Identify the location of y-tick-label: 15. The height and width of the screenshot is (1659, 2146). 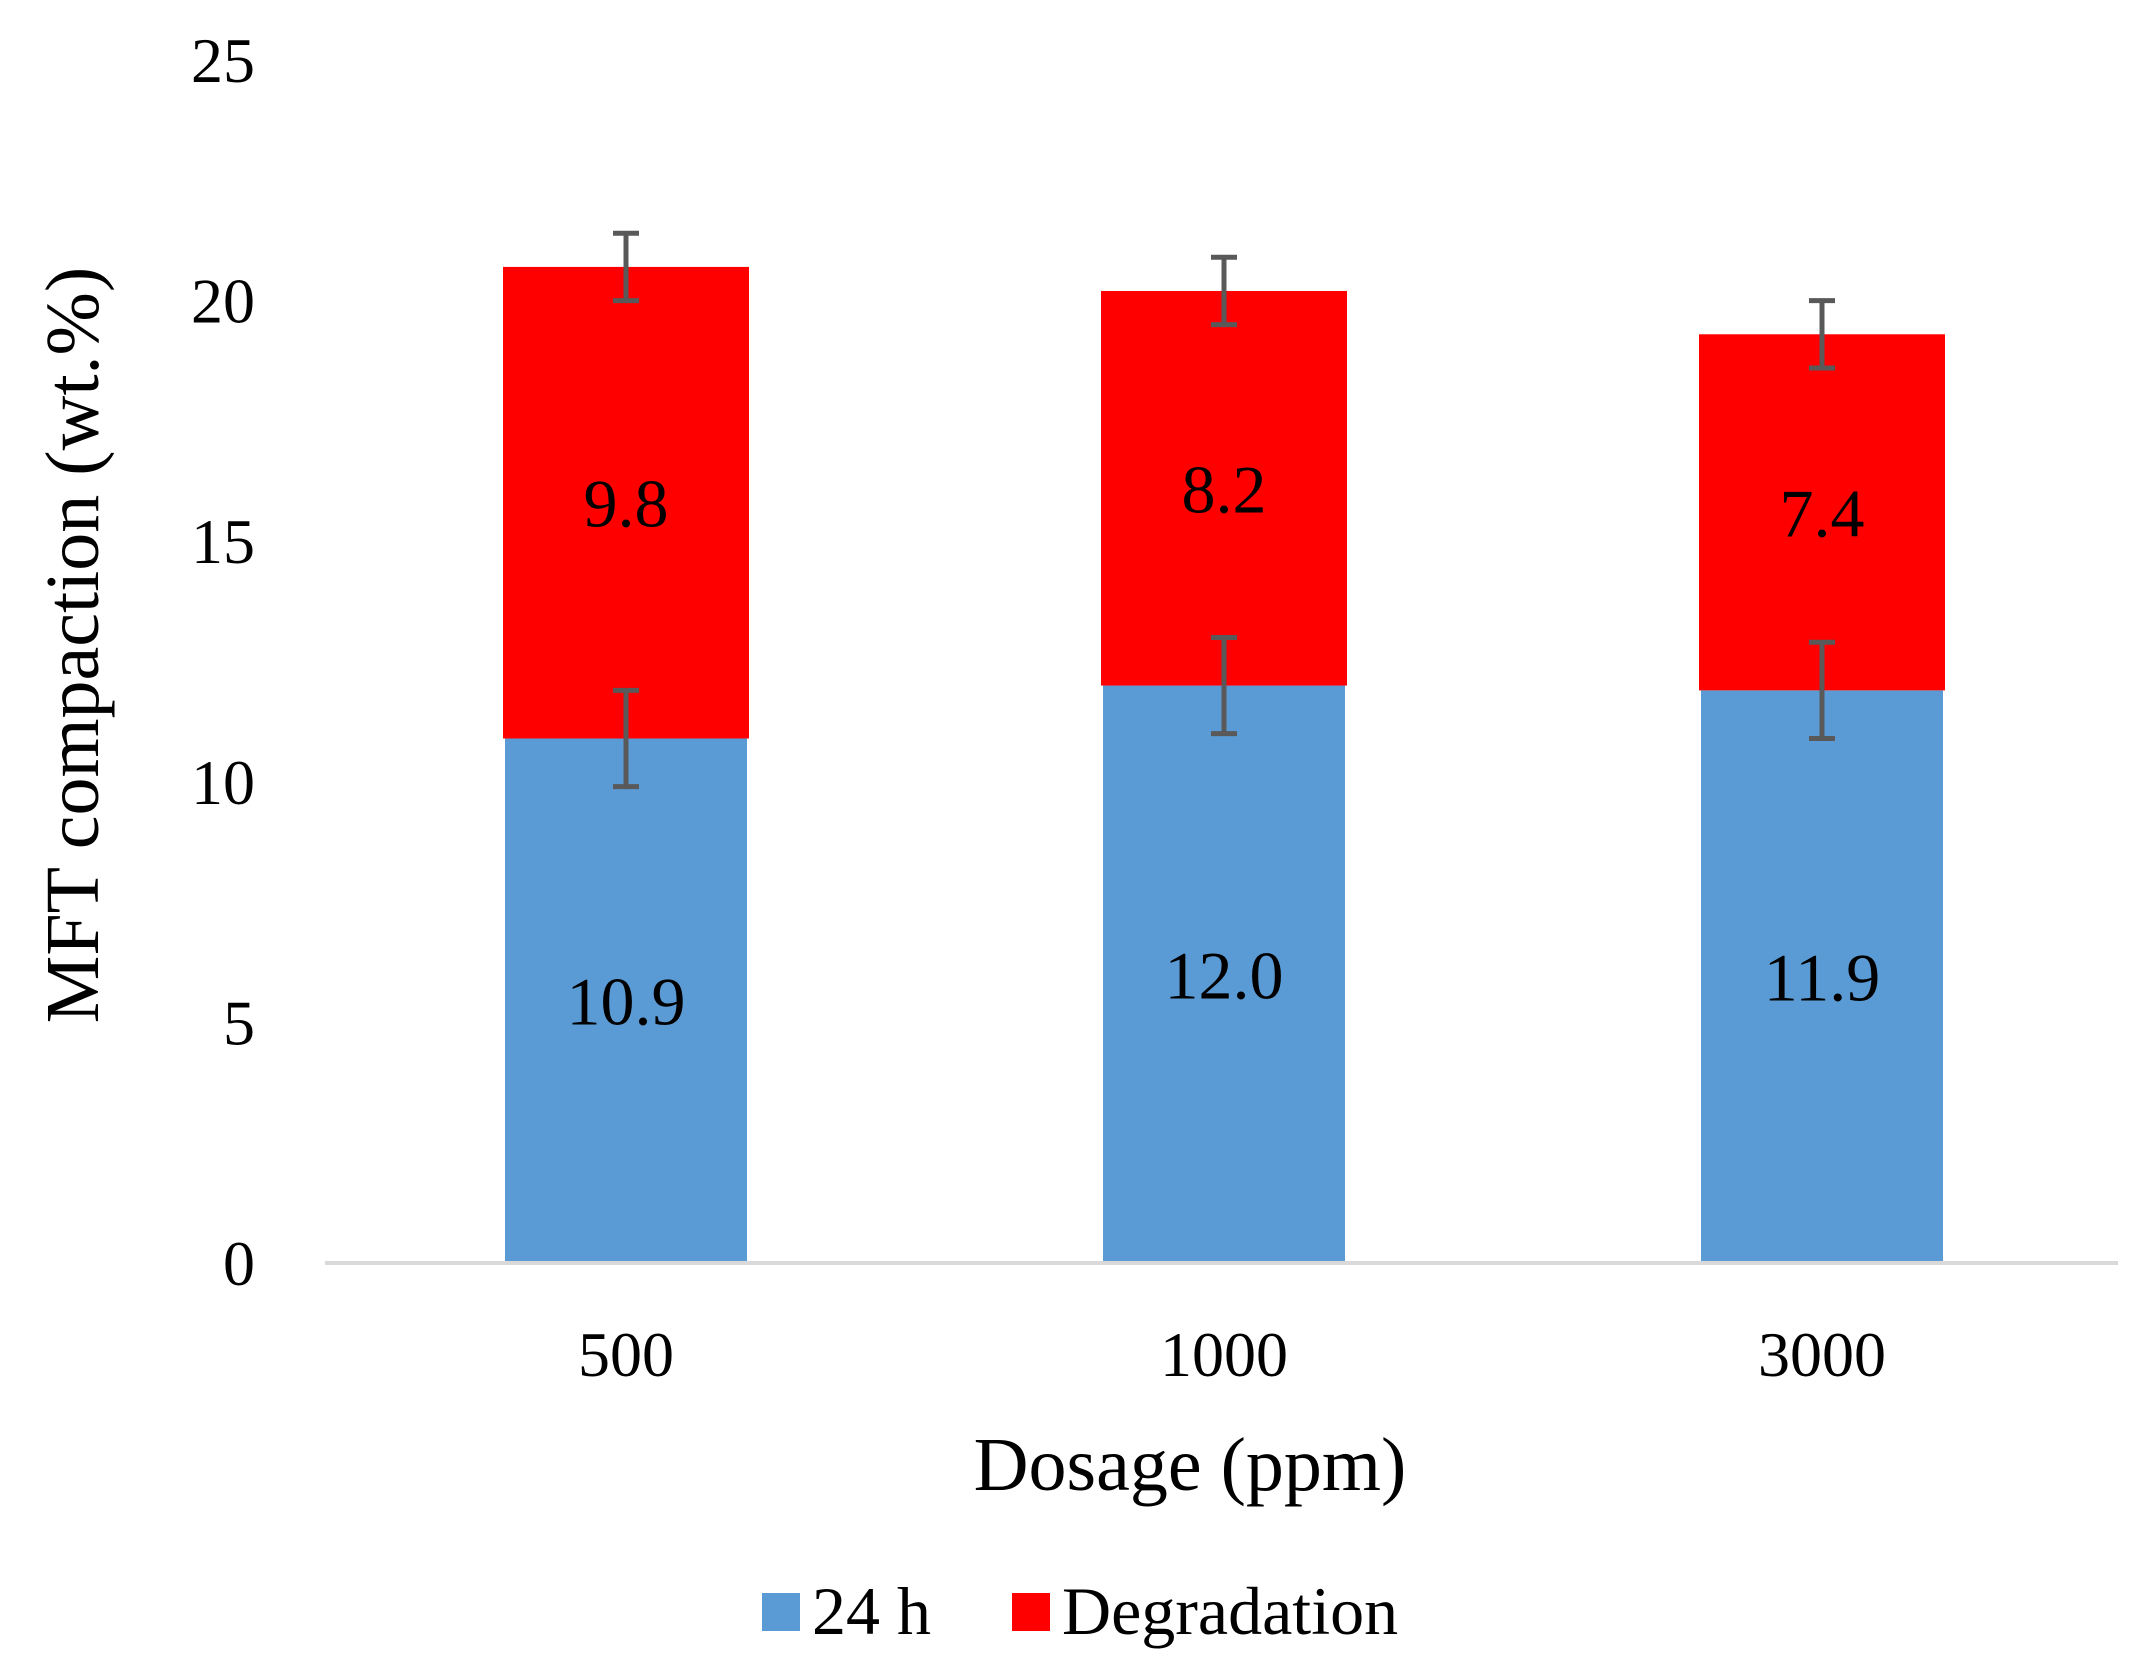
(223, 541).